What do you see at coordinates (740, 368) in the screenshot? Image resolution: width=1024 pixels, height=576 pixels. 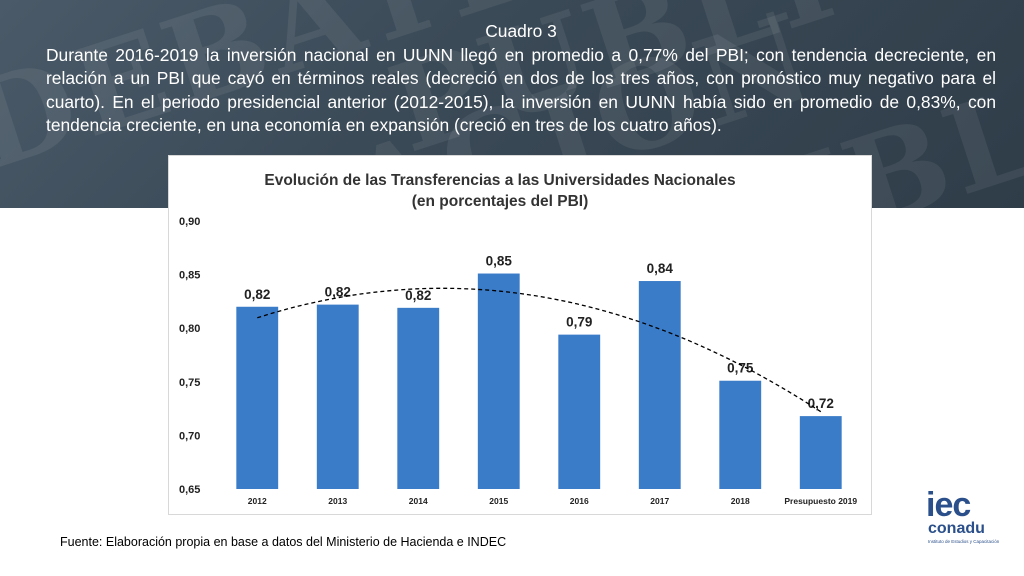 I see `data-label: 0,75` at bounding box center [740, 368].